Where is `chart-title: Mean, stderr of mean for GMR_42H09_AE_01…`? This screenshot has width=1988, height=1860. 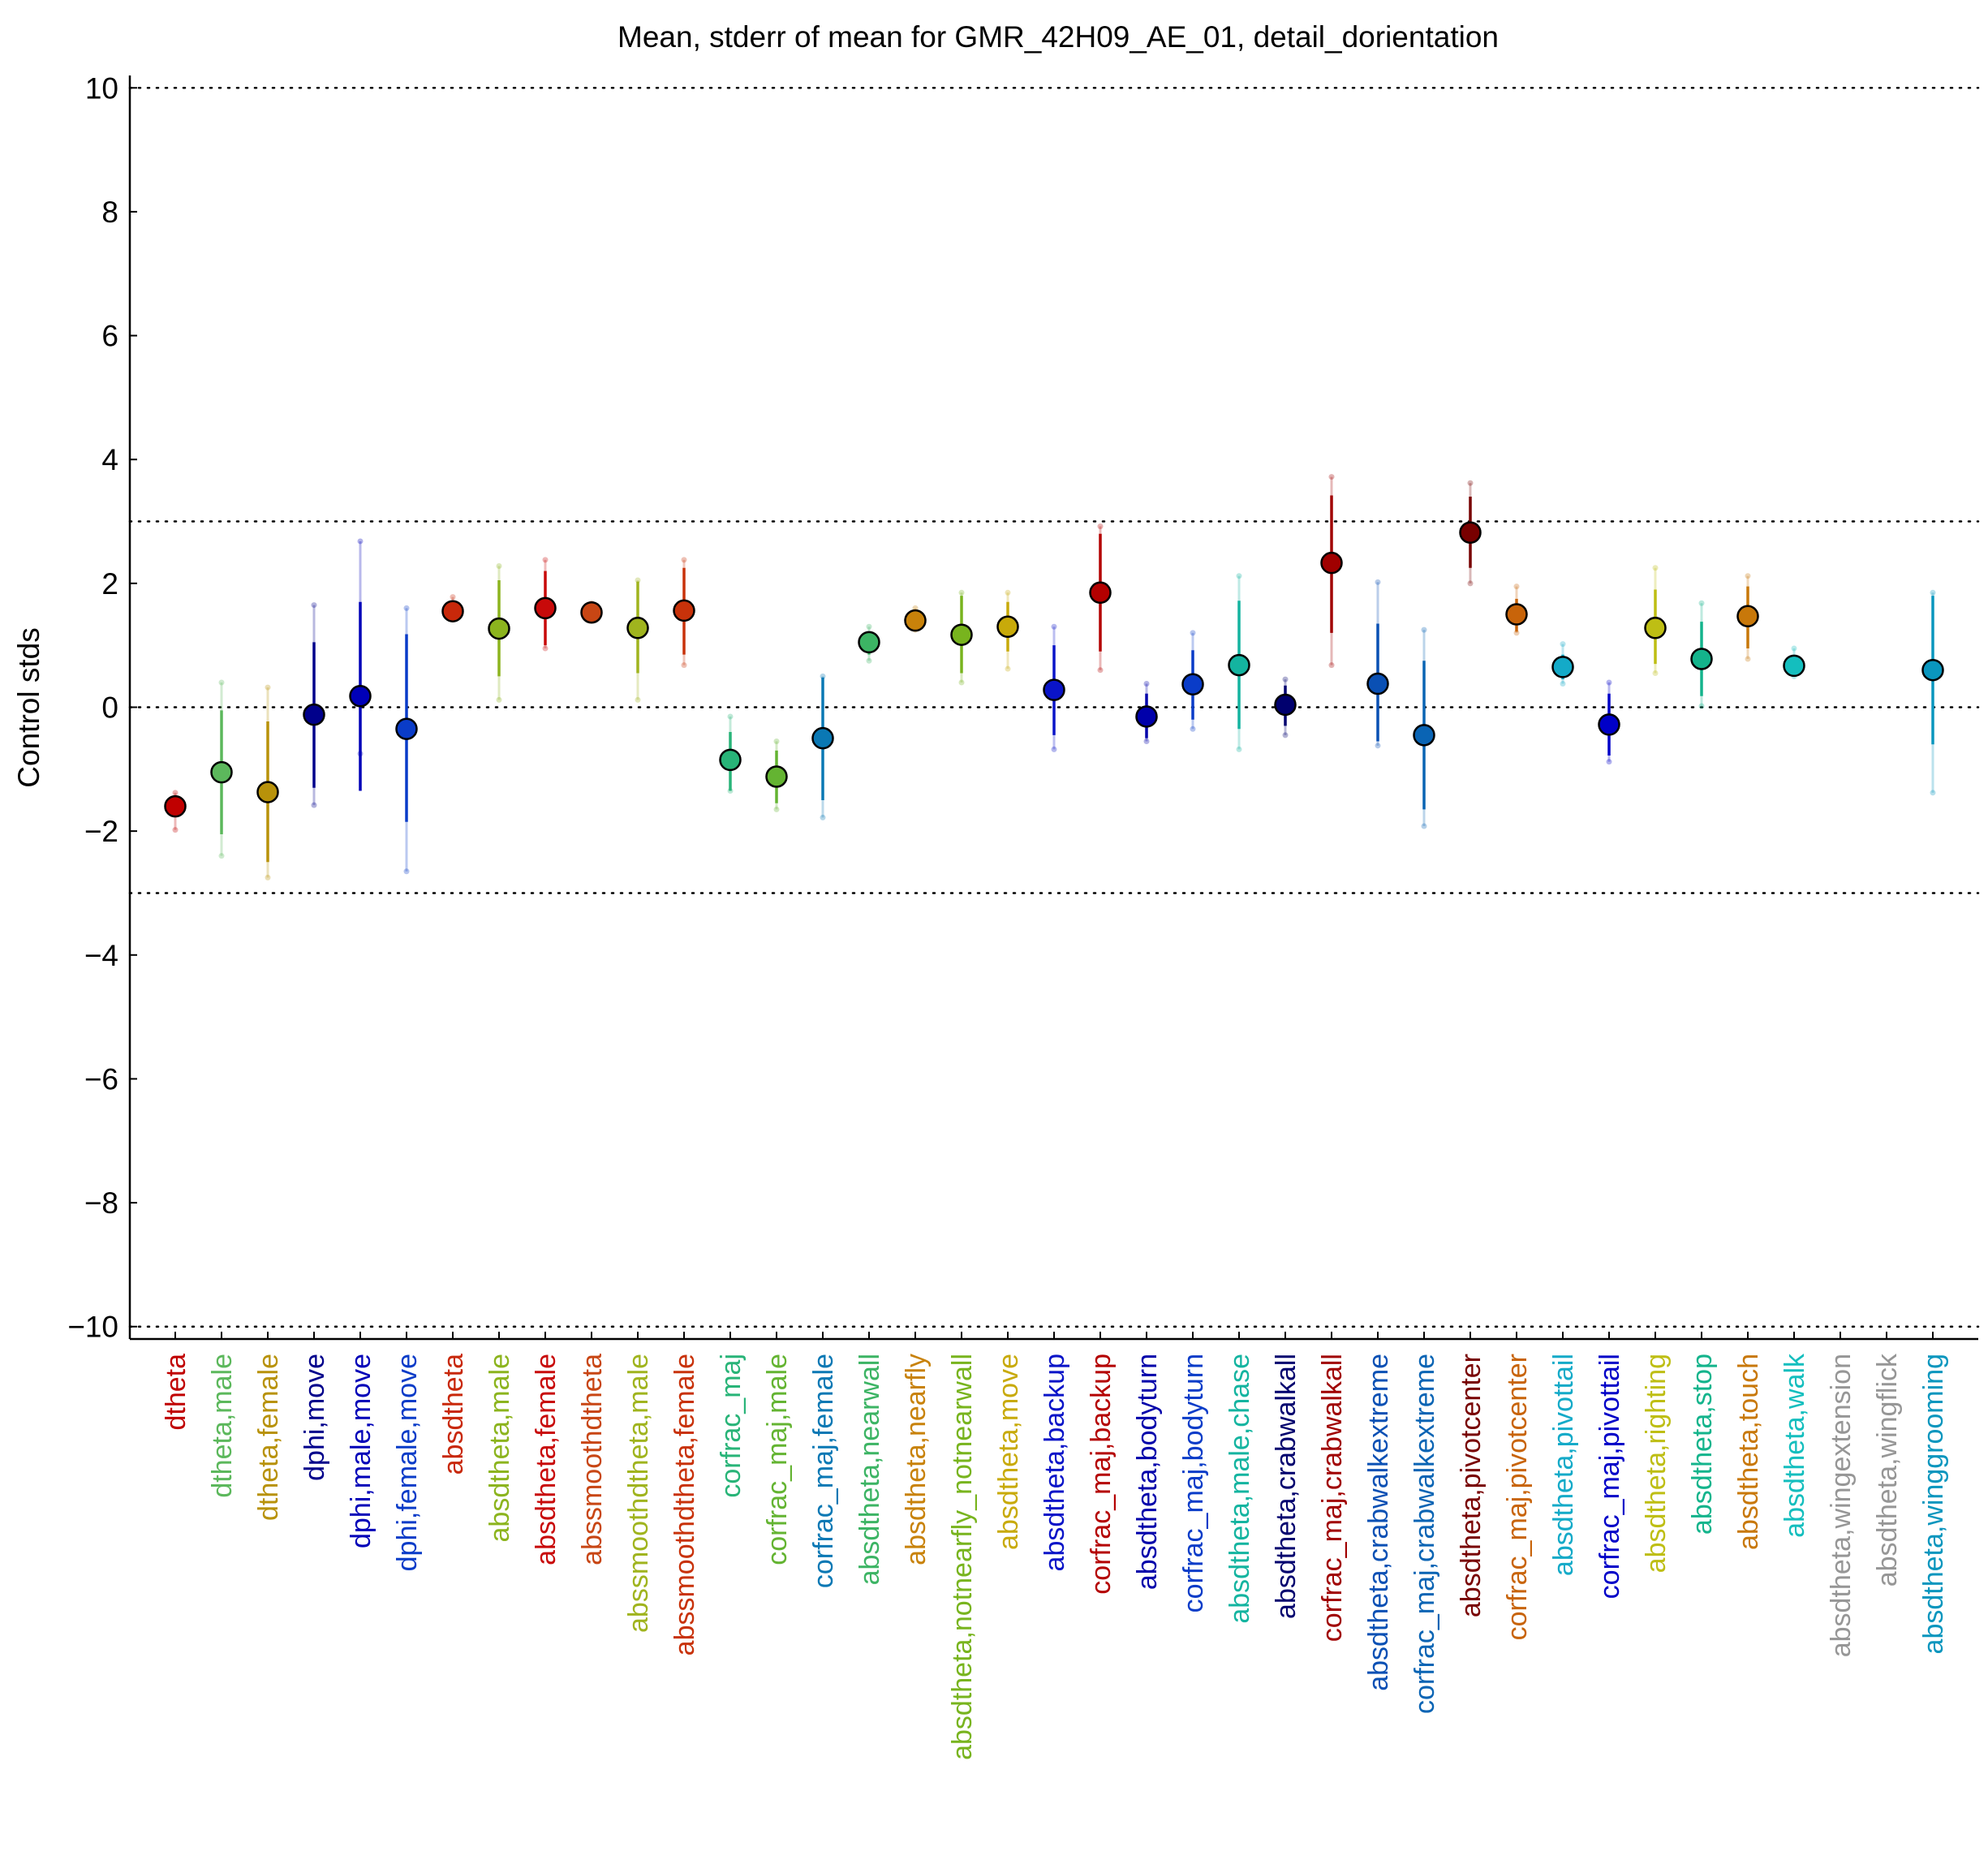 chart-title: Mean, stderr of mean for GMR_42H09_AE_01… is located at coordinates (1058, 37).